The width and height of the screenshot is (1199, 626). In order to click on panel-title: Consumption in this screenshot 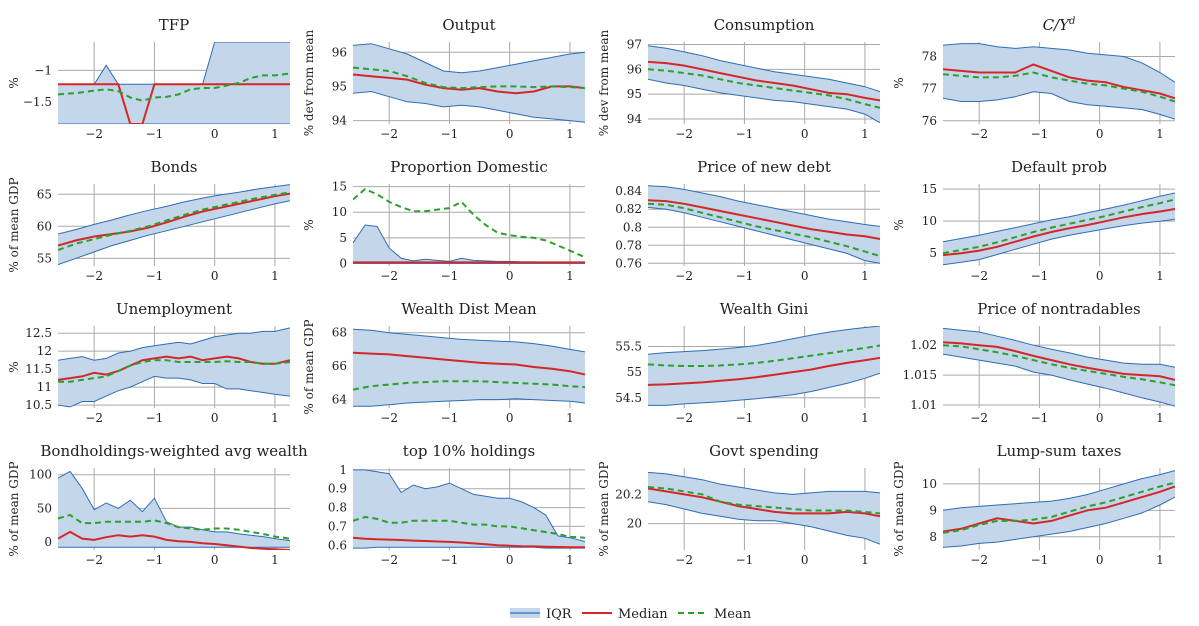, I will do `click(764, 25)`.